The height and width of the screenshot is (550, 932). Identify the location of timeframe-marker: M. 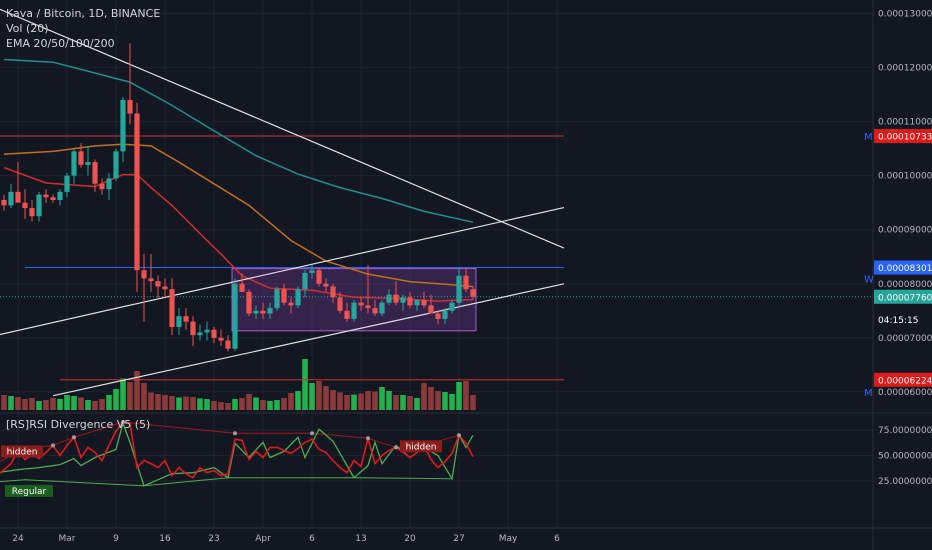
(868, 393).